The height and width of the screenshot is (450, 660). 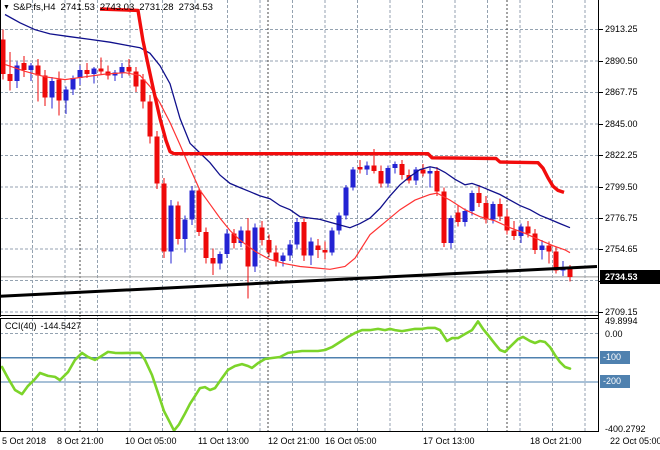 What do you see at coordinates (615, 357) in the screenshot?
I see `cci-level-badge: -100` at bounding box center [615, 357].